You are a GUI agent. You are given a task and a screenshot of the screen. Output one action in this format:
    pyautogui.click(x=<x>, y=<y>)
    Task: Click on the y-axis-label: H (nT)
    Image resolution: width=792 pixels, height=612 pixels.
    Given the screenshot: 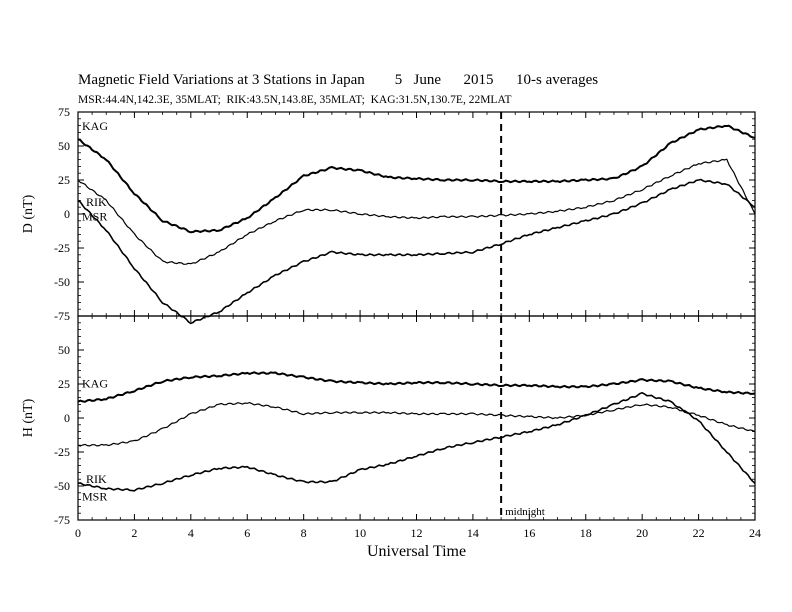 What is the action you would take?
    pyautogui.click(x=28, y=417)
    